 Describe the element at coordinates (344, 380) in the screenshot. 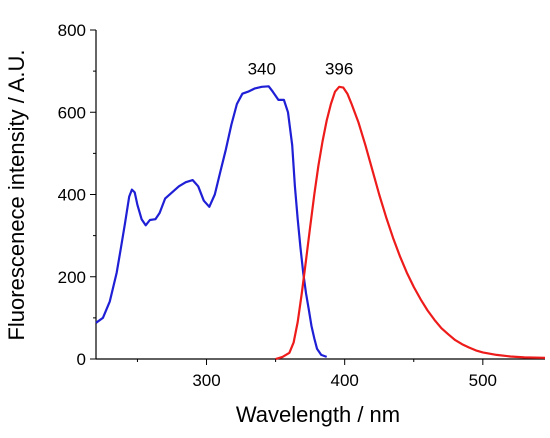

I see `x-tick-label: 400` at that location.